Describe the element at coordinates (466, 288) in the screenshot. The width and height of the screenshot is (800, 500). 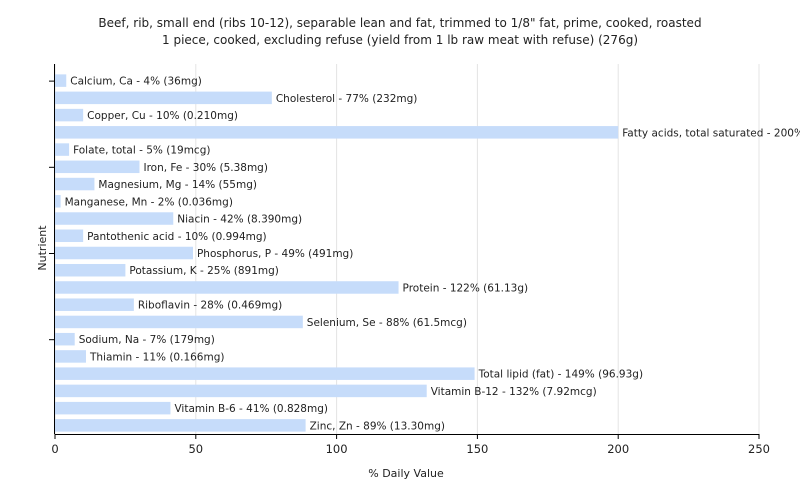
I see `bar-label: Protein - 122% (61.13g)` at that location.